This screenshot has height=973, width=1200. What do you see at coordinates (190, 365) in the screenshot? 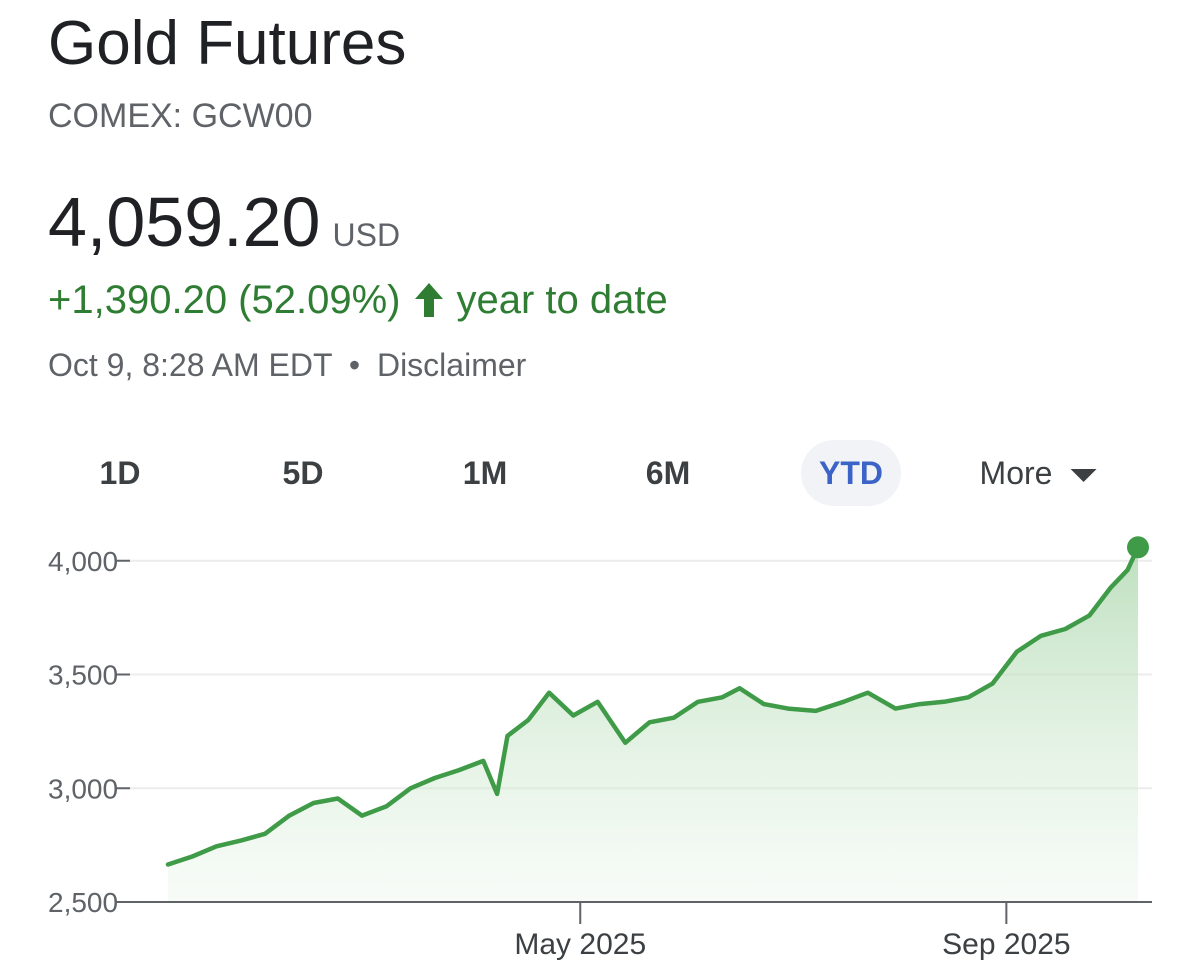
I see `timestamp: Oct 9, 8:28 AM EDT` at bounding box center [190, 365].